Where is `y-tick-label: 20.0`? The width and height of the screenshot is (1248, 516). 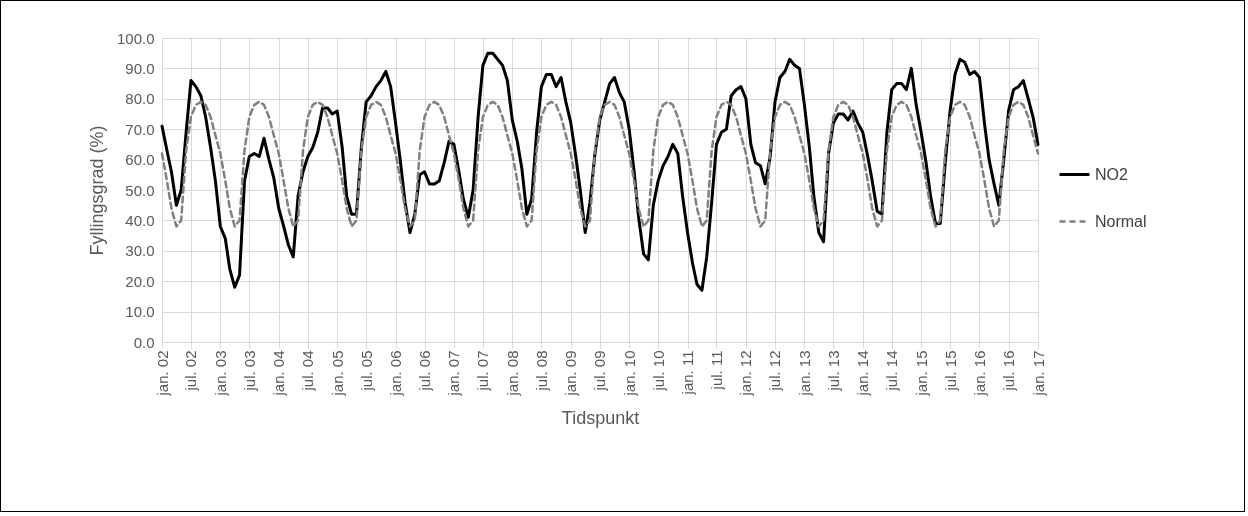
y-tick-label: 20.0 is located at coordinates (140, 281).